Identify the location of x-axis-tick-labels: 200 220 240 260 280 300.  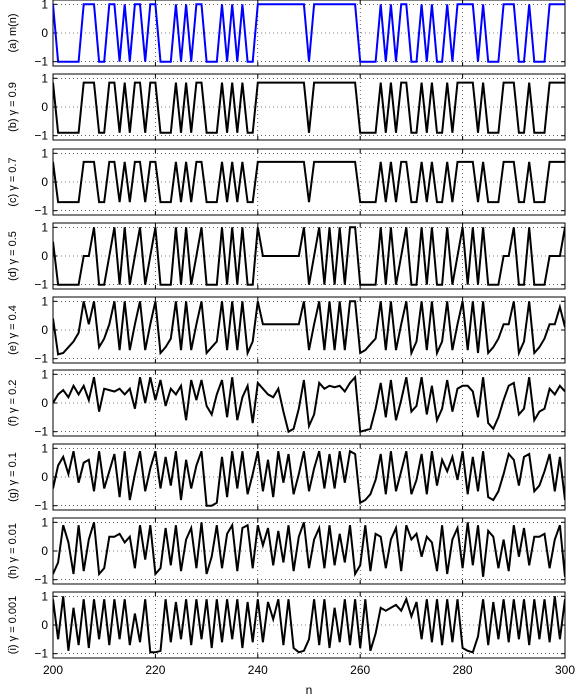
(309, 670).